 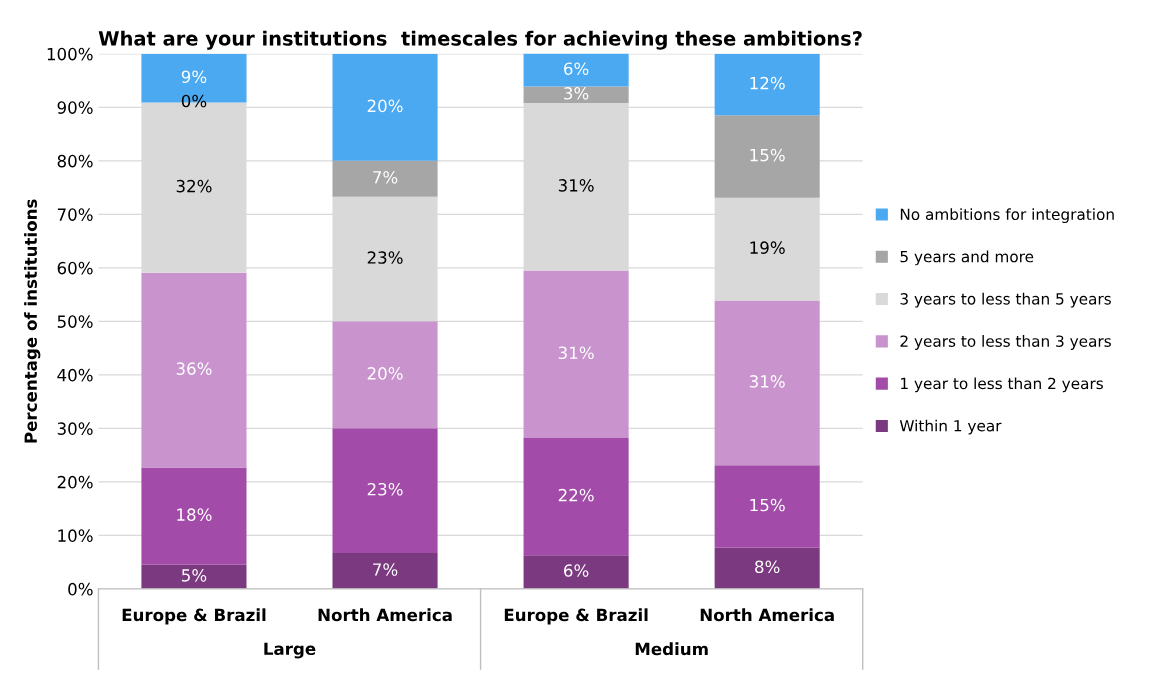 I want to click on y-tick-label: 60%, so click(x=75, y=268).